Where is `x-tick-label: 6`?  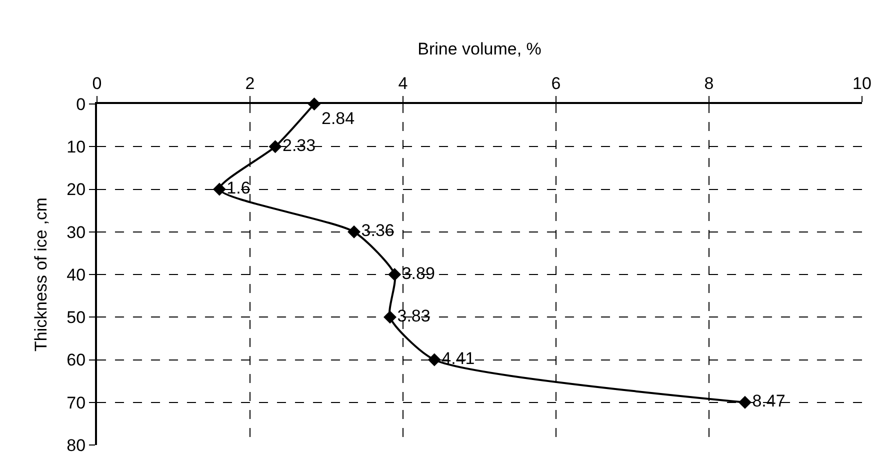
x-tick-label: 6 is located at coordinates (556, 84).